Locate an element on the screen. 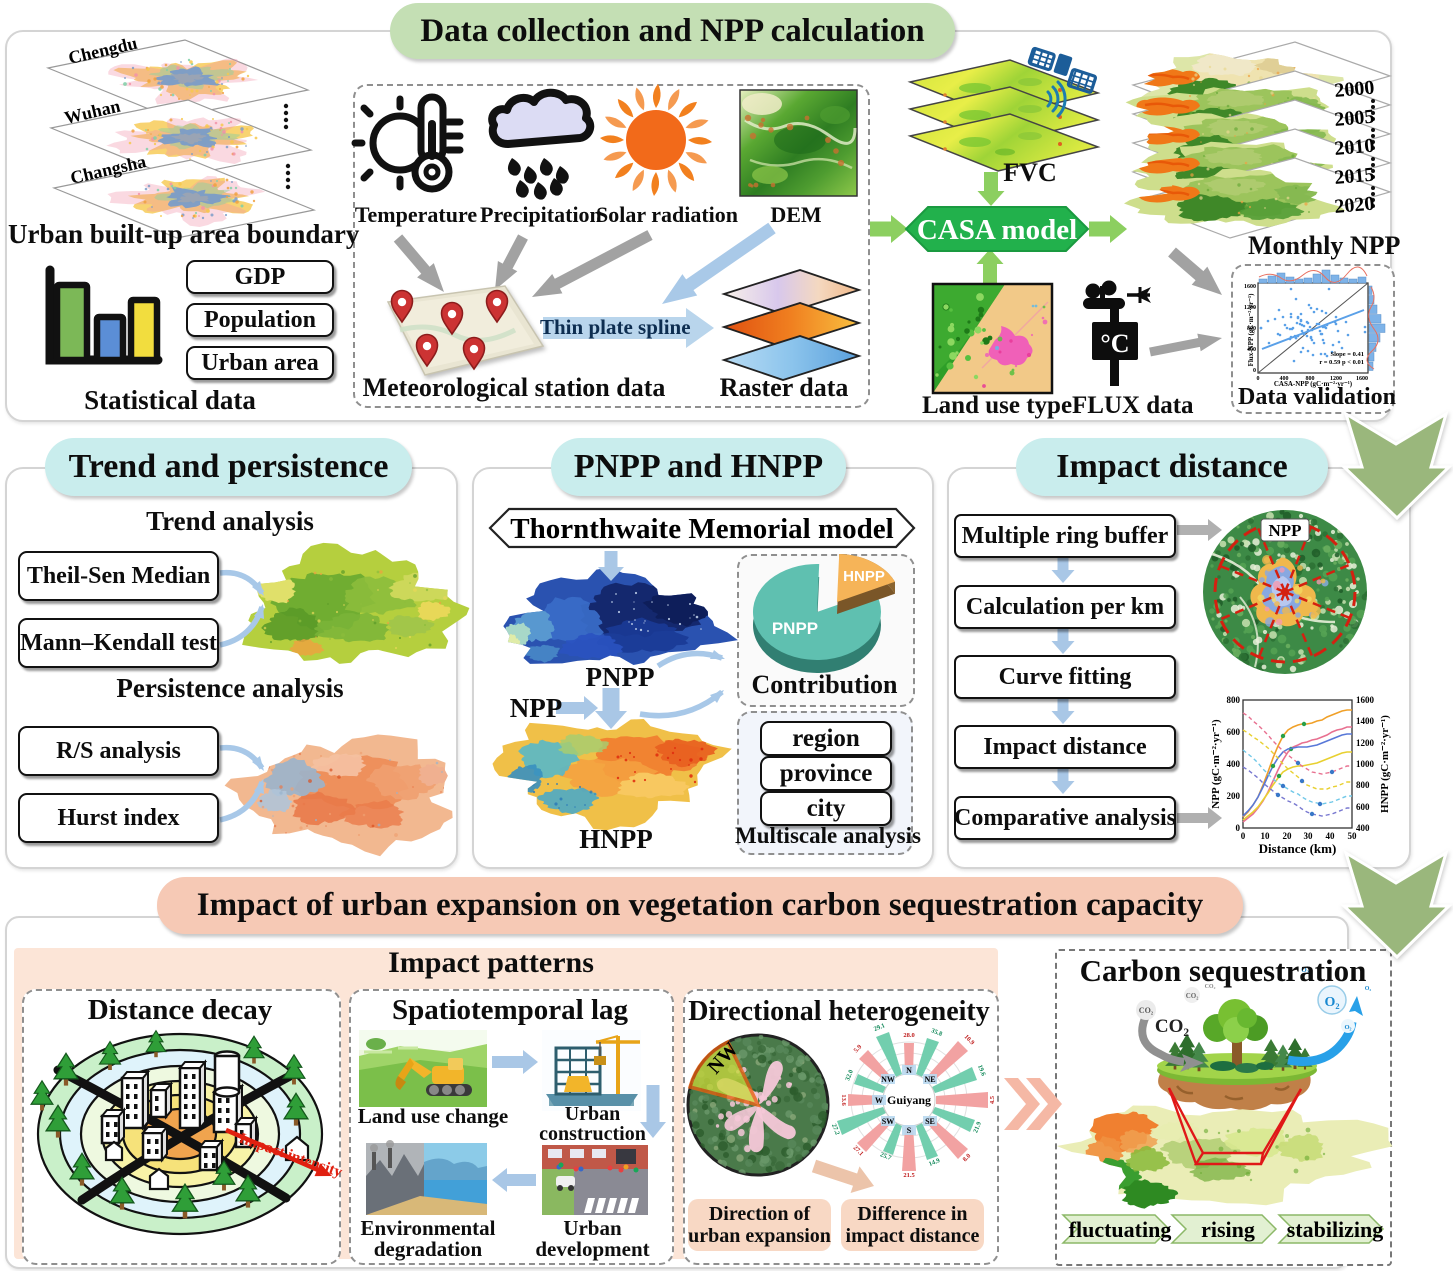 The image size is (1453, 1271). svg-text: CASA-NPP (gC·m⁻²·yr⁻¹) is located at coordinates (1313, 384).